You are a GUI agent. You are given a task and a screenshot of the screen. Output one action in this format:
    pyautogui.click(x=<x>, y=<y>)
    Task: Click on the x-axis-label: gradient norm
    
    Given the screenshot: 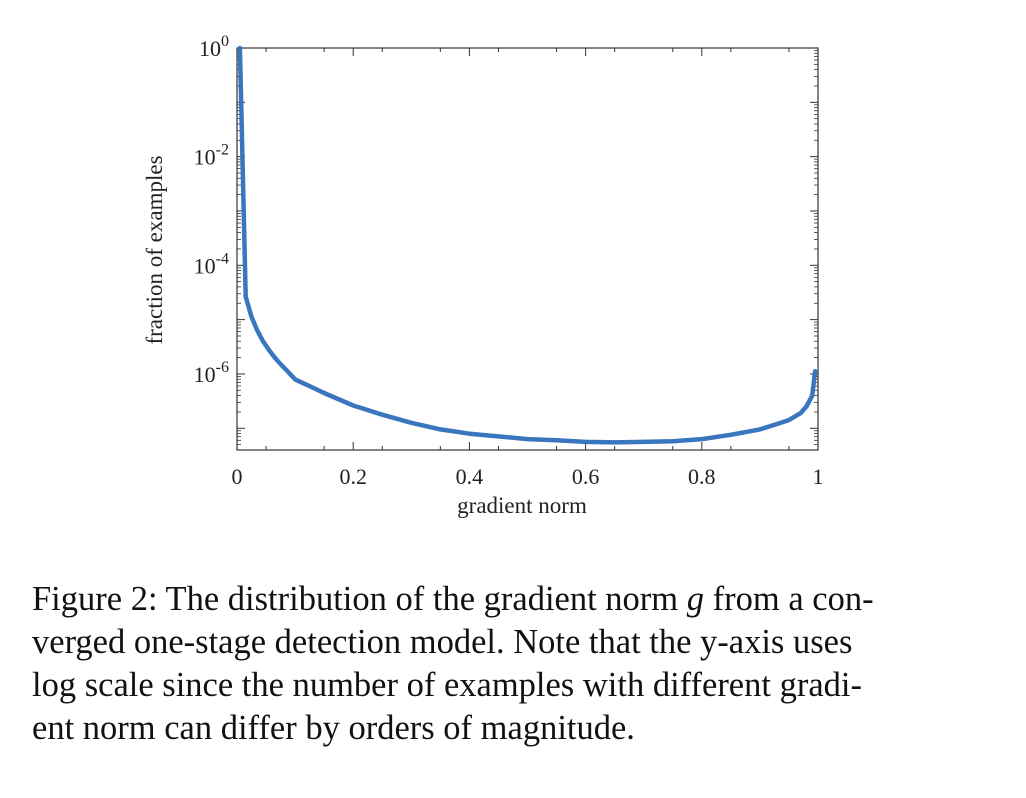 What is the action you would take?
    pyautogui.click(x=522, y=505)
    